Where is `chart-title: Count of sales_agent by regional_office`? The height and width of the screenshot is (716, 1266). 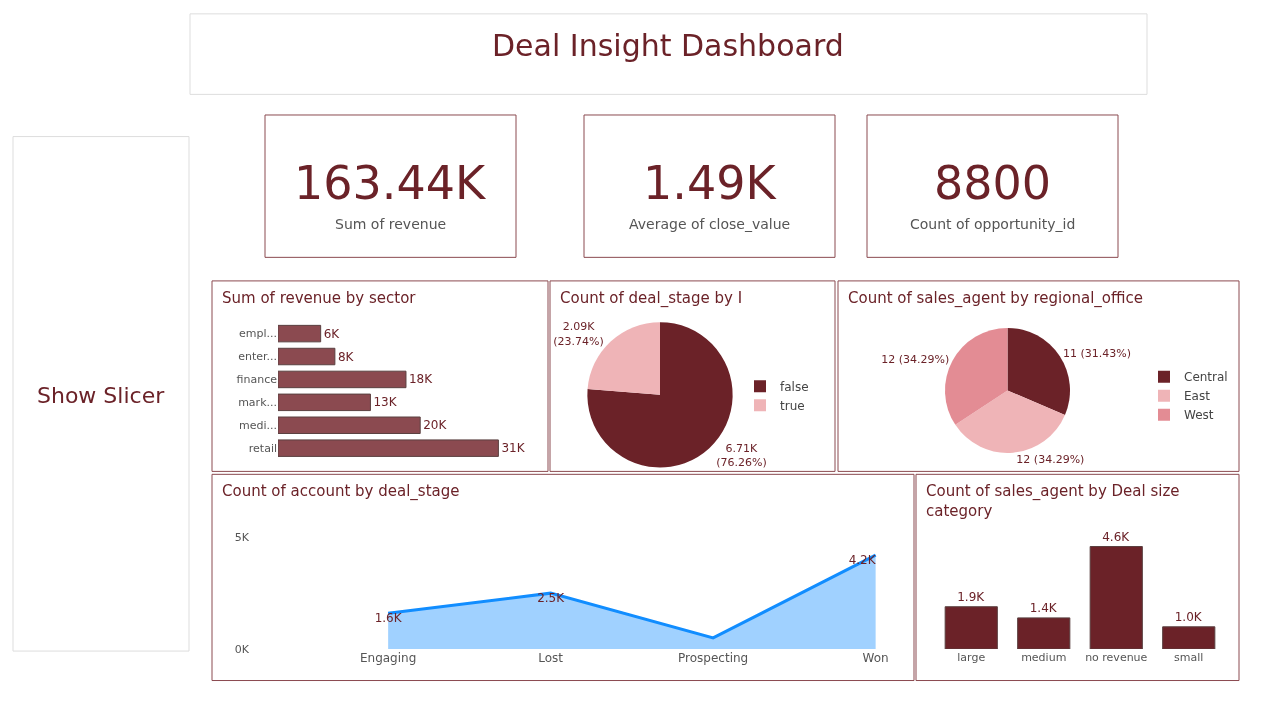
chart-title: Count of sales_agent by regional_office is located at coordinates (995, 298).